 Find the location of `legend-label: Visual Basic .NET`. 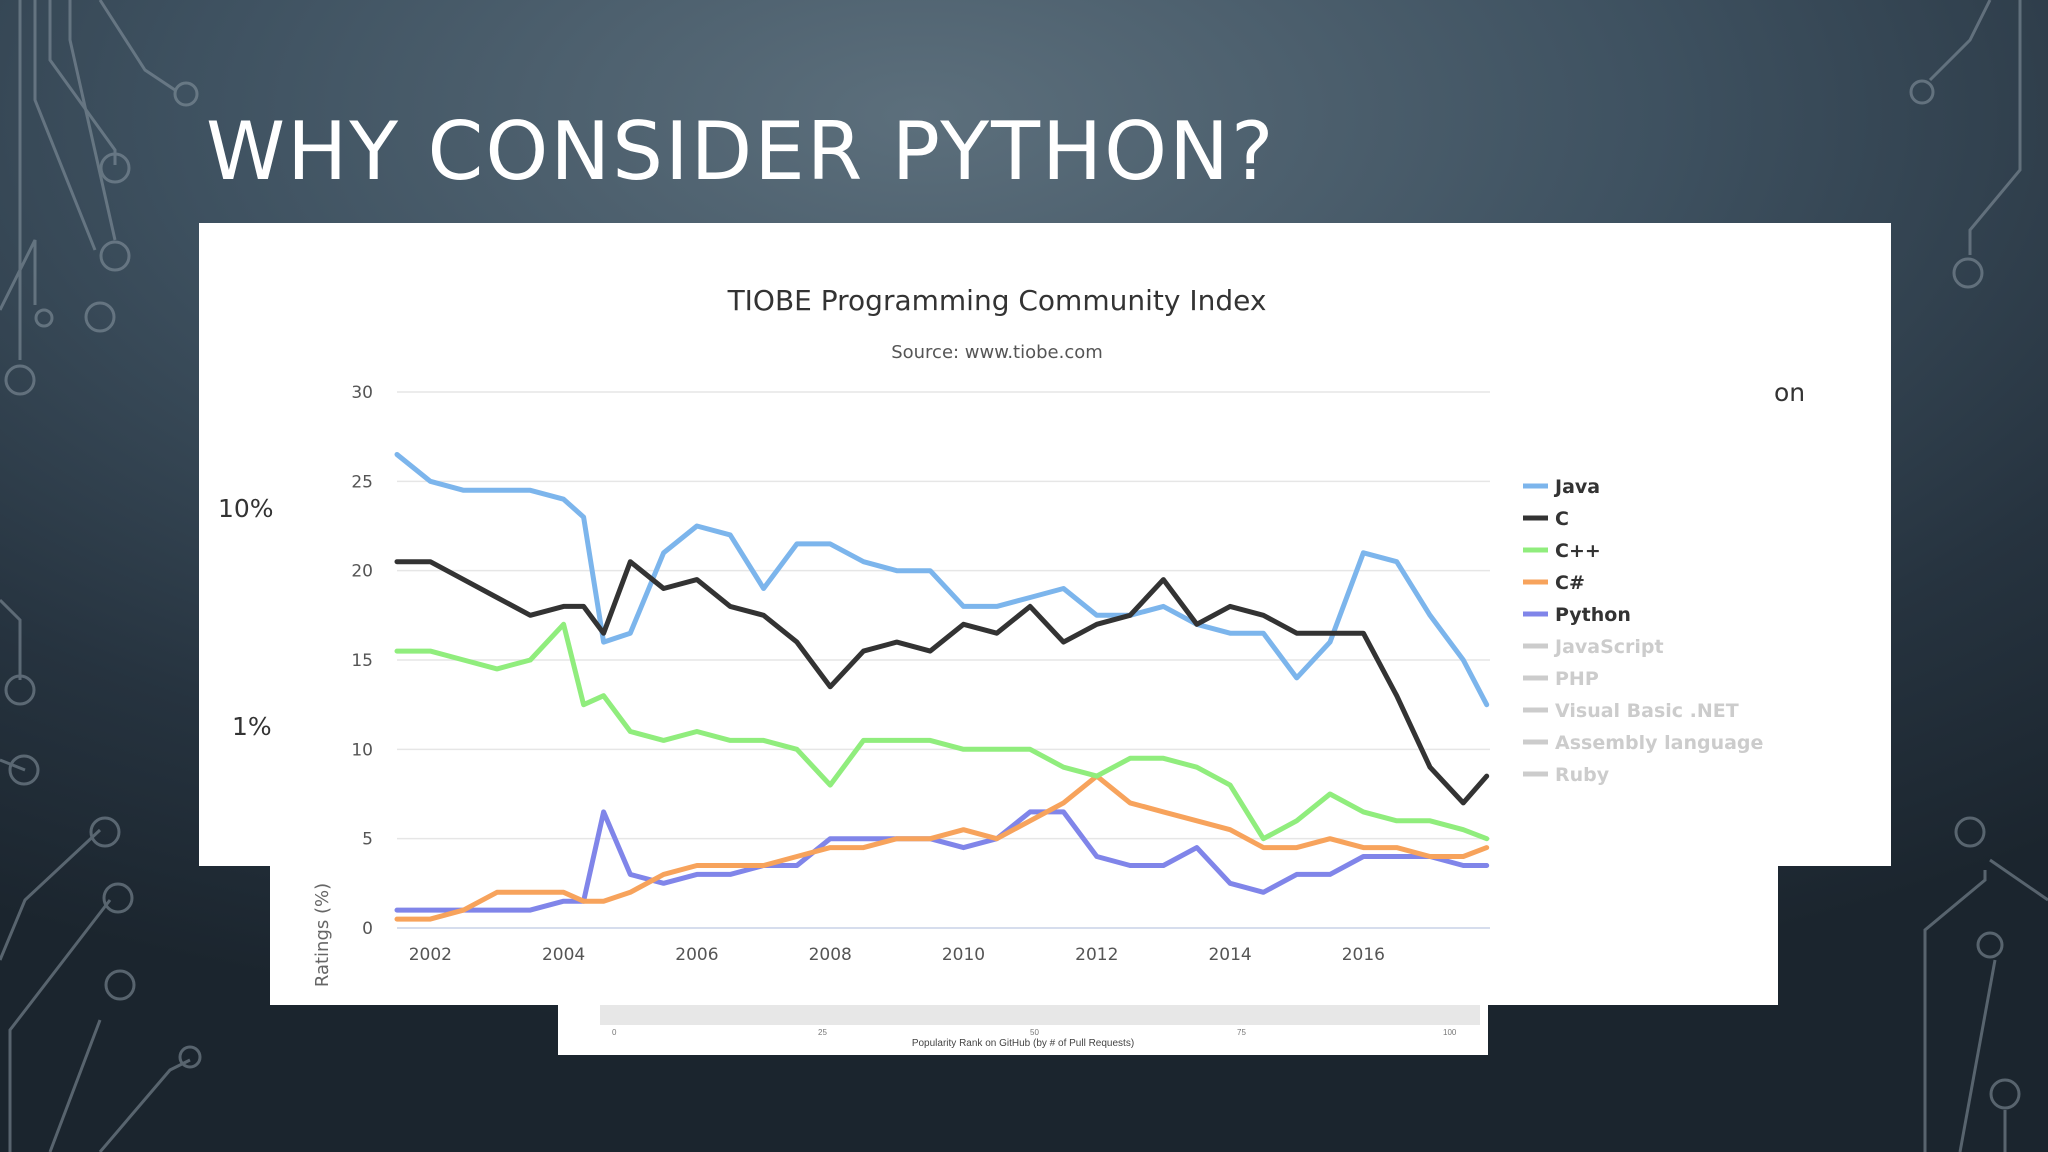

legend-label: Visual Basic .NET is located at coordinates (1647, 711).